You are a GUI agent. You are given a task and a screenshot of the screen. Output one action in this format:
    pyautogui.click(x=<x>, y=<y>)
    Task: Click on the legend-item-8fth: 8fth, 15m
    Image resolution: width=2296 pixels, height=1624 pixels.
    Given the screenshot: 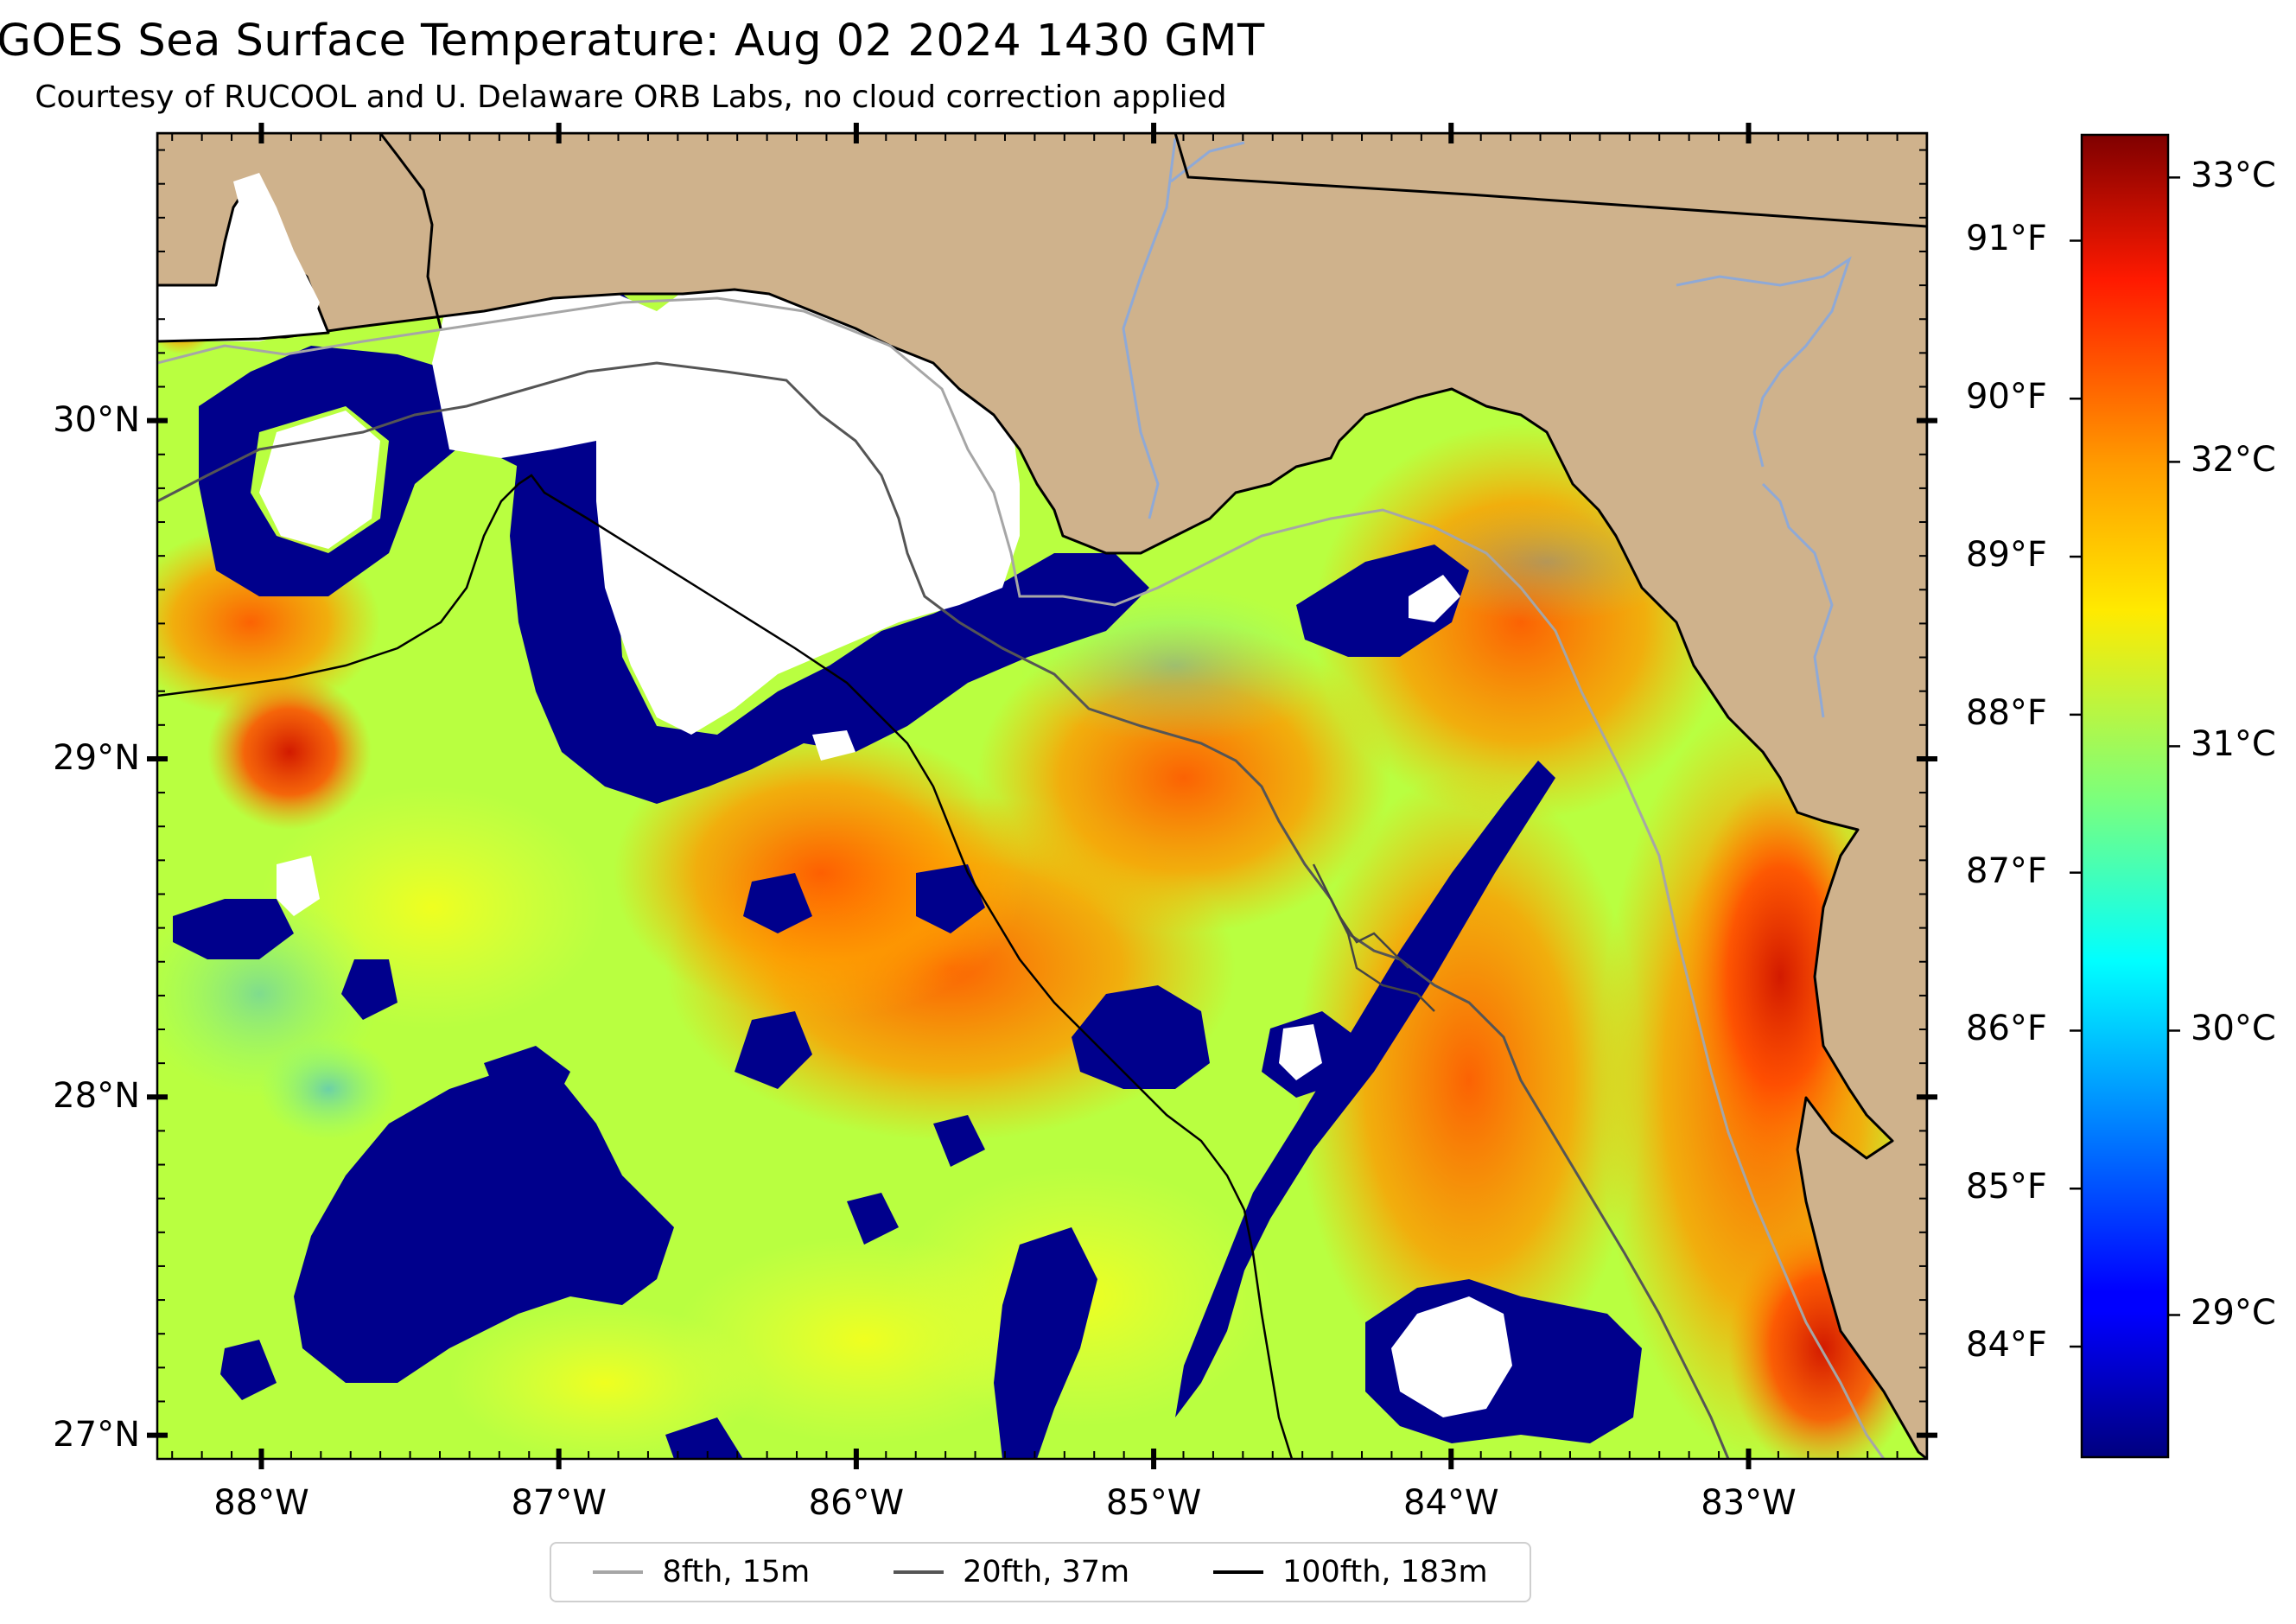 What is the action you would take?
    pyautogui.click(x=701, y=1572)
    